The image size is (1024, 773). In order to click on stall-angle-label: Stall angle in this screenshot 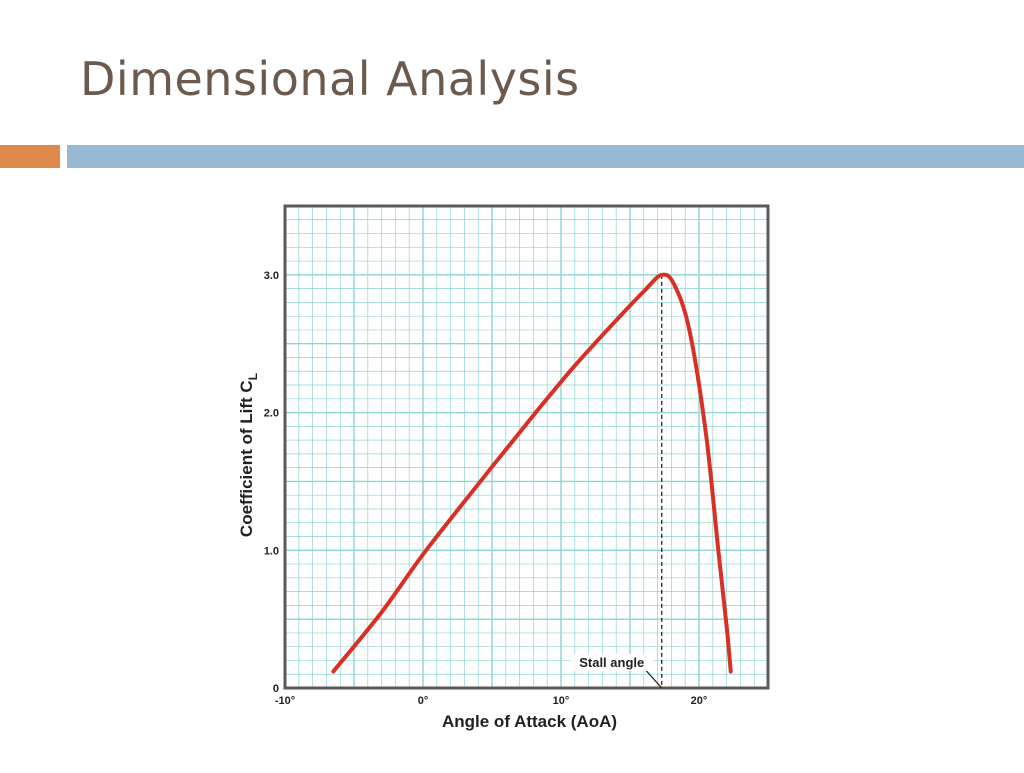, I will do `click(611, 662)`.